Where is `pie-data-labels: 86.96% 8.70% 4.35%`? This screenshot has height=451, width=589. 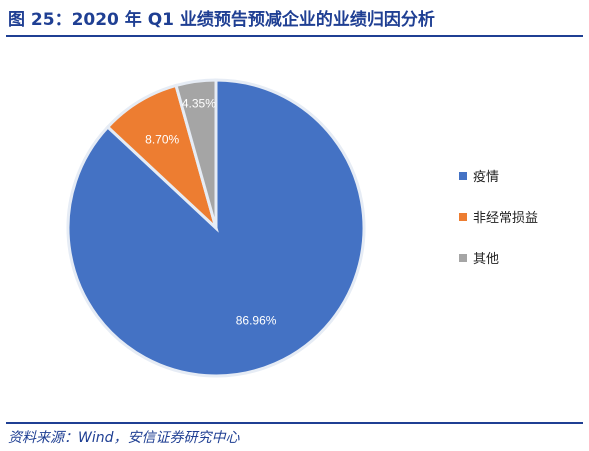 pie-data-labels: 86.96% 8.70% 4.35% is located at coordinates (211, 211).